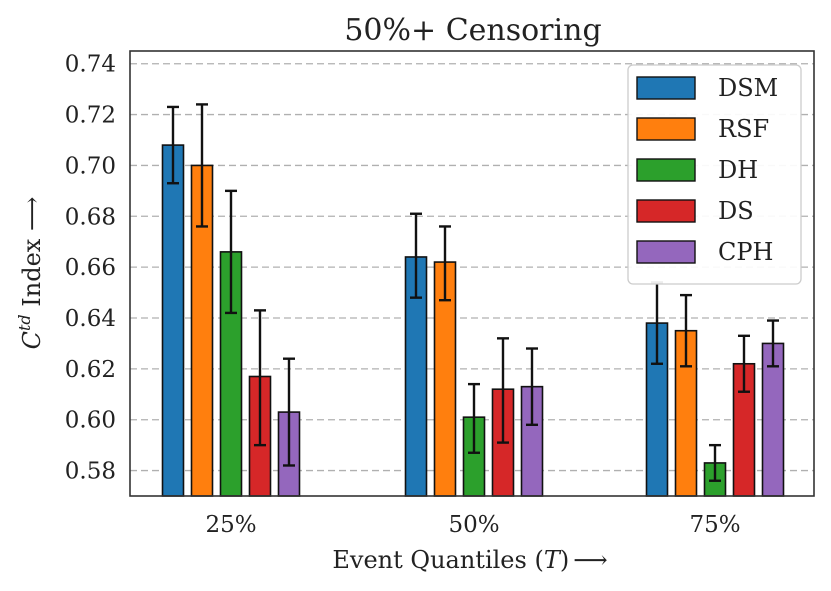 This screenshot has height=591, width=831. I want to click on y-tick-label: 0.74, so click(90, 65).